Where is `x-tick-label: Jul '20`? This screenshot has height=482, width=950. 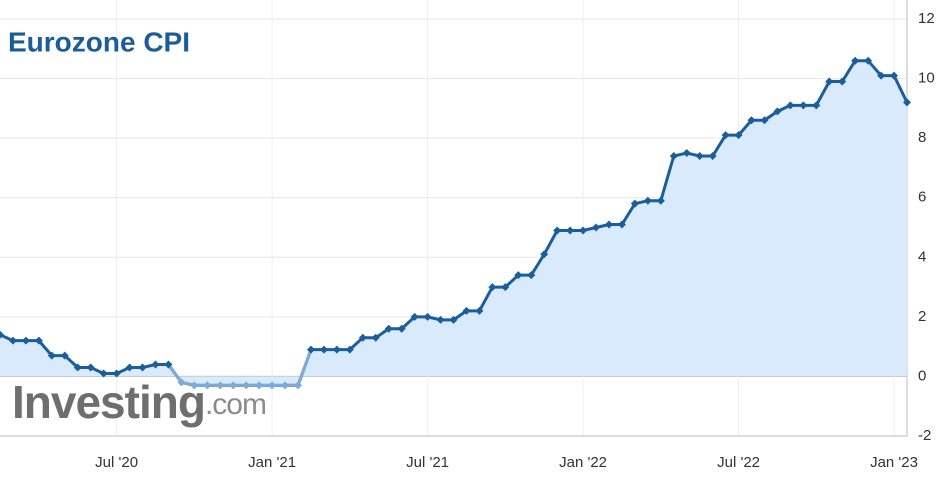 x-tick-label: Jul '20 is located at coordinates (116, 462).